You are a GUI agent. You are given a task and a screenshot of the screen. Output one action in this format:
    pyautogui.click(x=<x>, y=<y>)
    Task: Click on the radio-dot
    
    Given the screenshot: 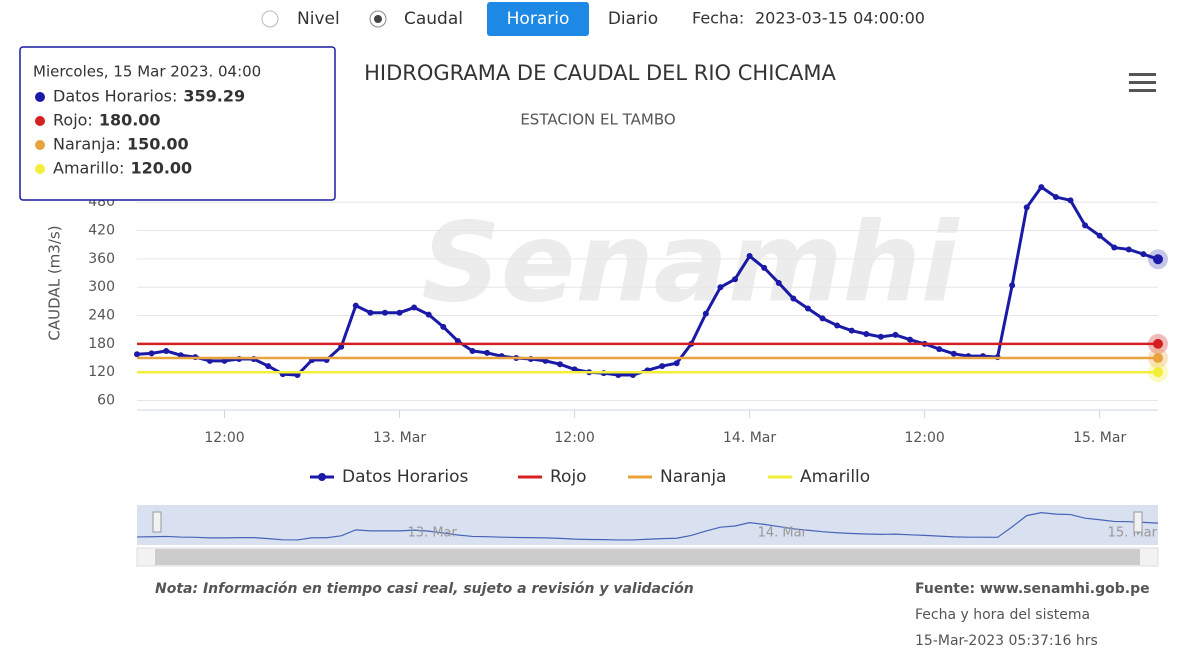 What is the action you would take?
    pyautogui.click(x=378, y=19)
    